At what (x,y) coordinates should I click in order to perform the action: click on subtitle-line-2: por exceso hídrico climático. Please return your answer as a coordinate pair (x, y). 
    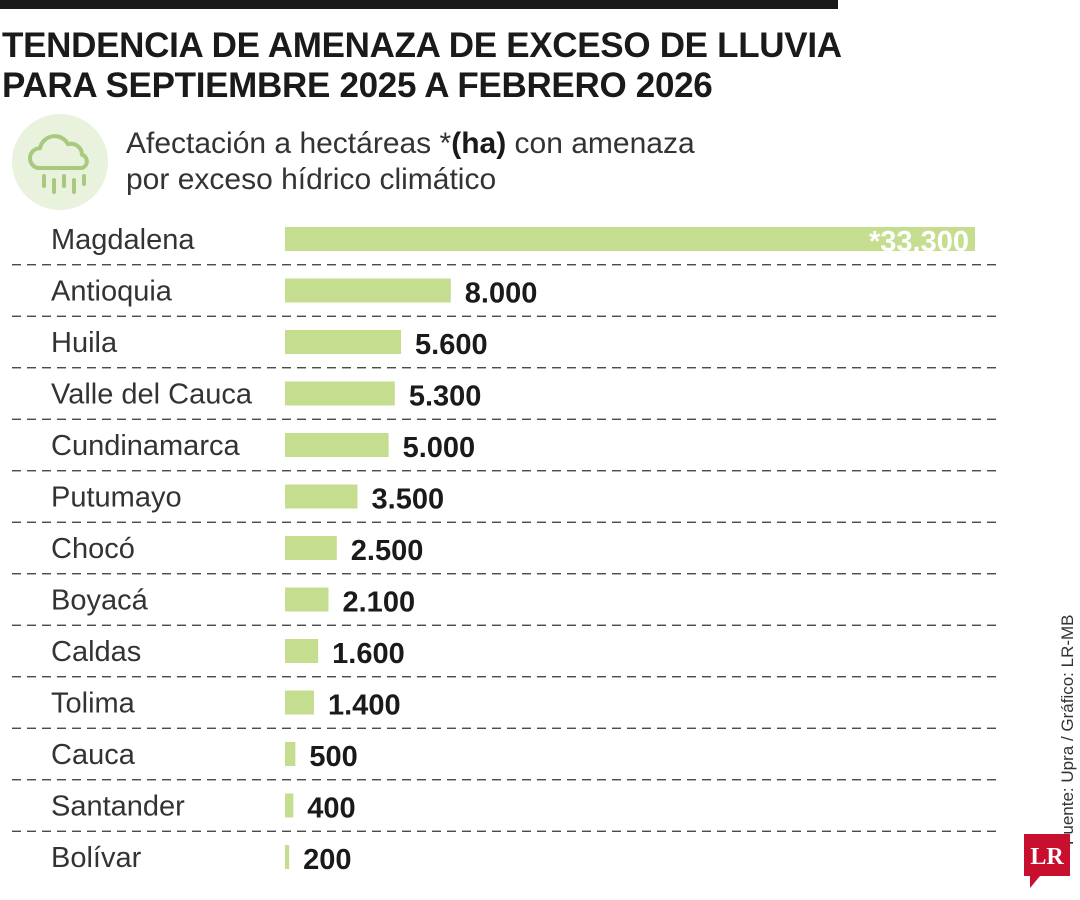
    Looking at the image, I should click on (311, 179).